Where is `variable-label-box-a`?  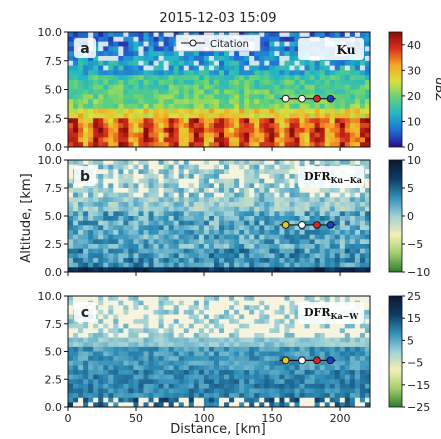
variable-label-box-a is located at coordinates (331, 49).